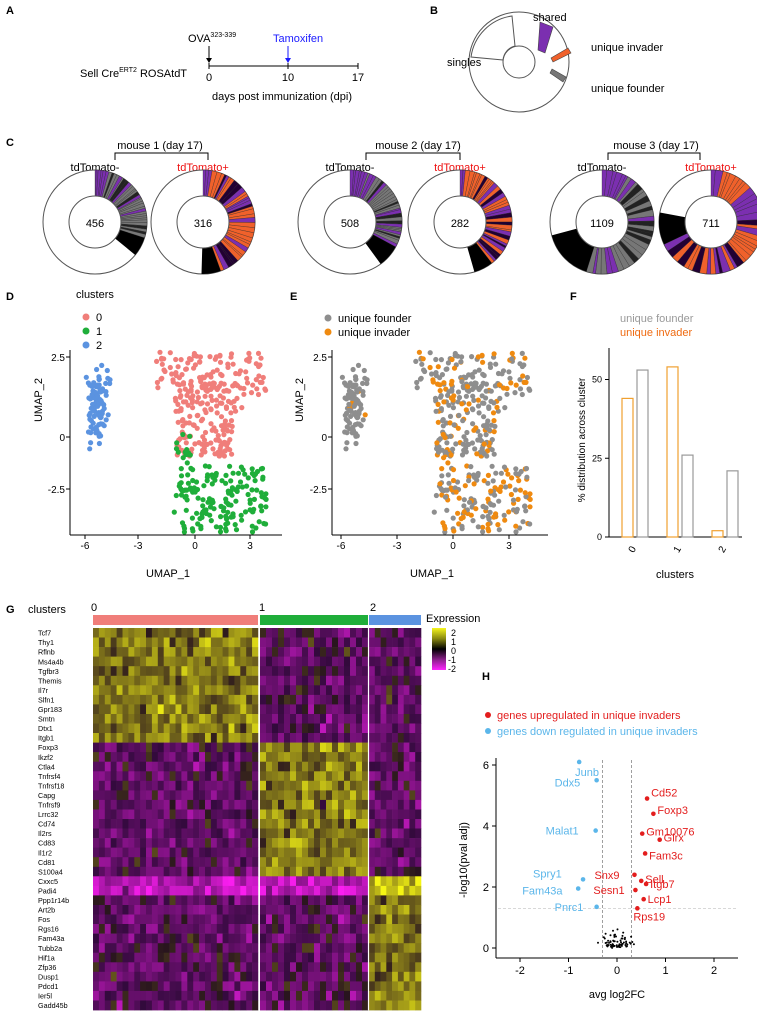 The image size is (757, 1017). Describe the element at coordinates (418, 146) in the screenshot. I see `mouse-title: mouse 2 (day 17)` at that location.